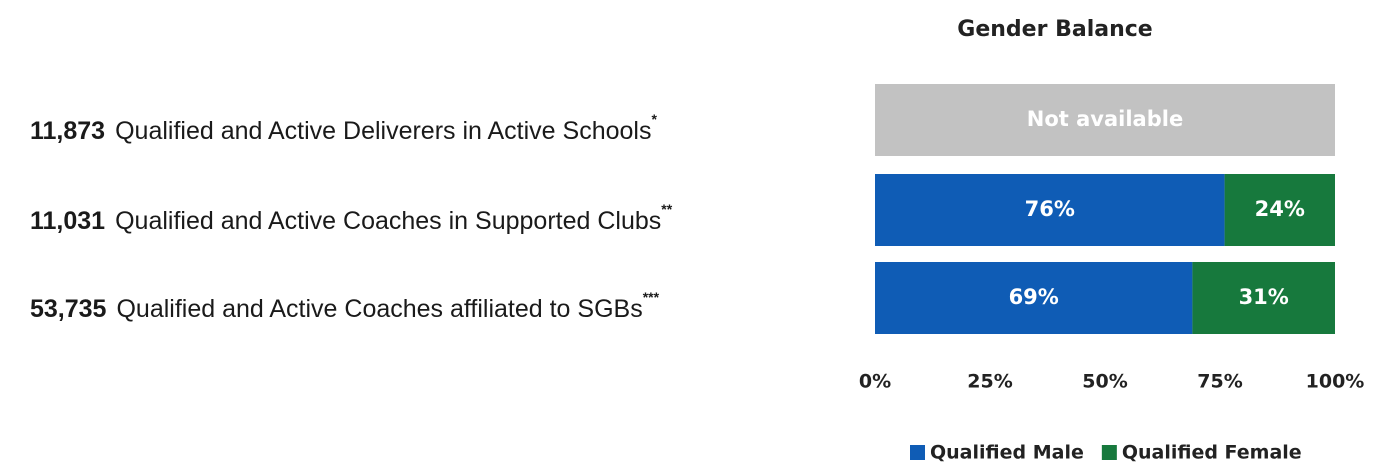  What do you see at coordinates (68, 309) in the screenshot?
I see `count: 53,735` at bounding box center [68, 309].